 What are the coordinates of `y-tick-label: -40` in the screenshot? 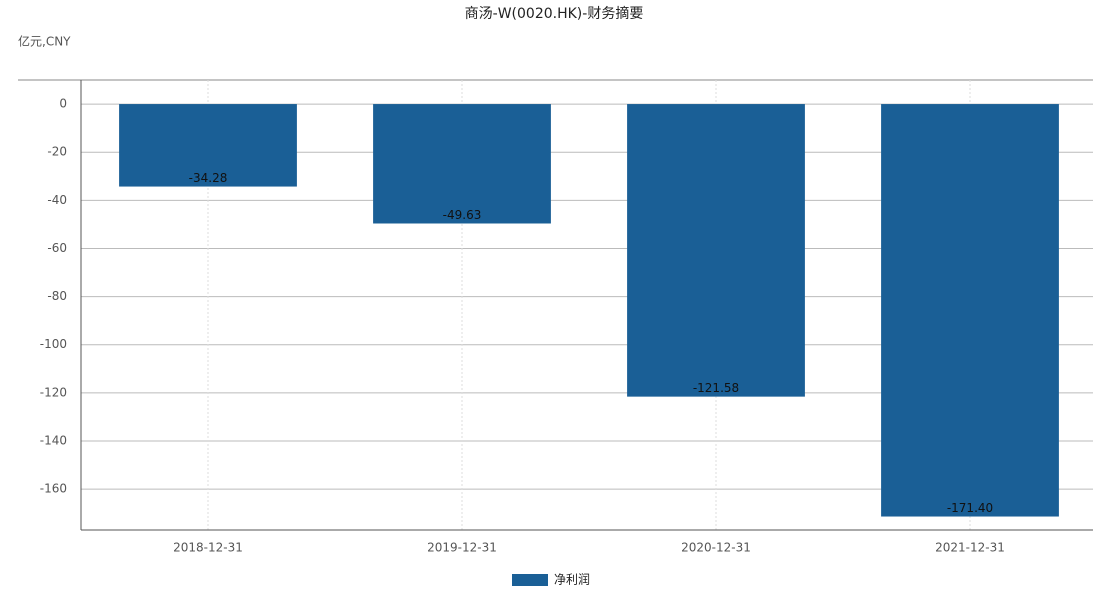 It's located at (57, 200).